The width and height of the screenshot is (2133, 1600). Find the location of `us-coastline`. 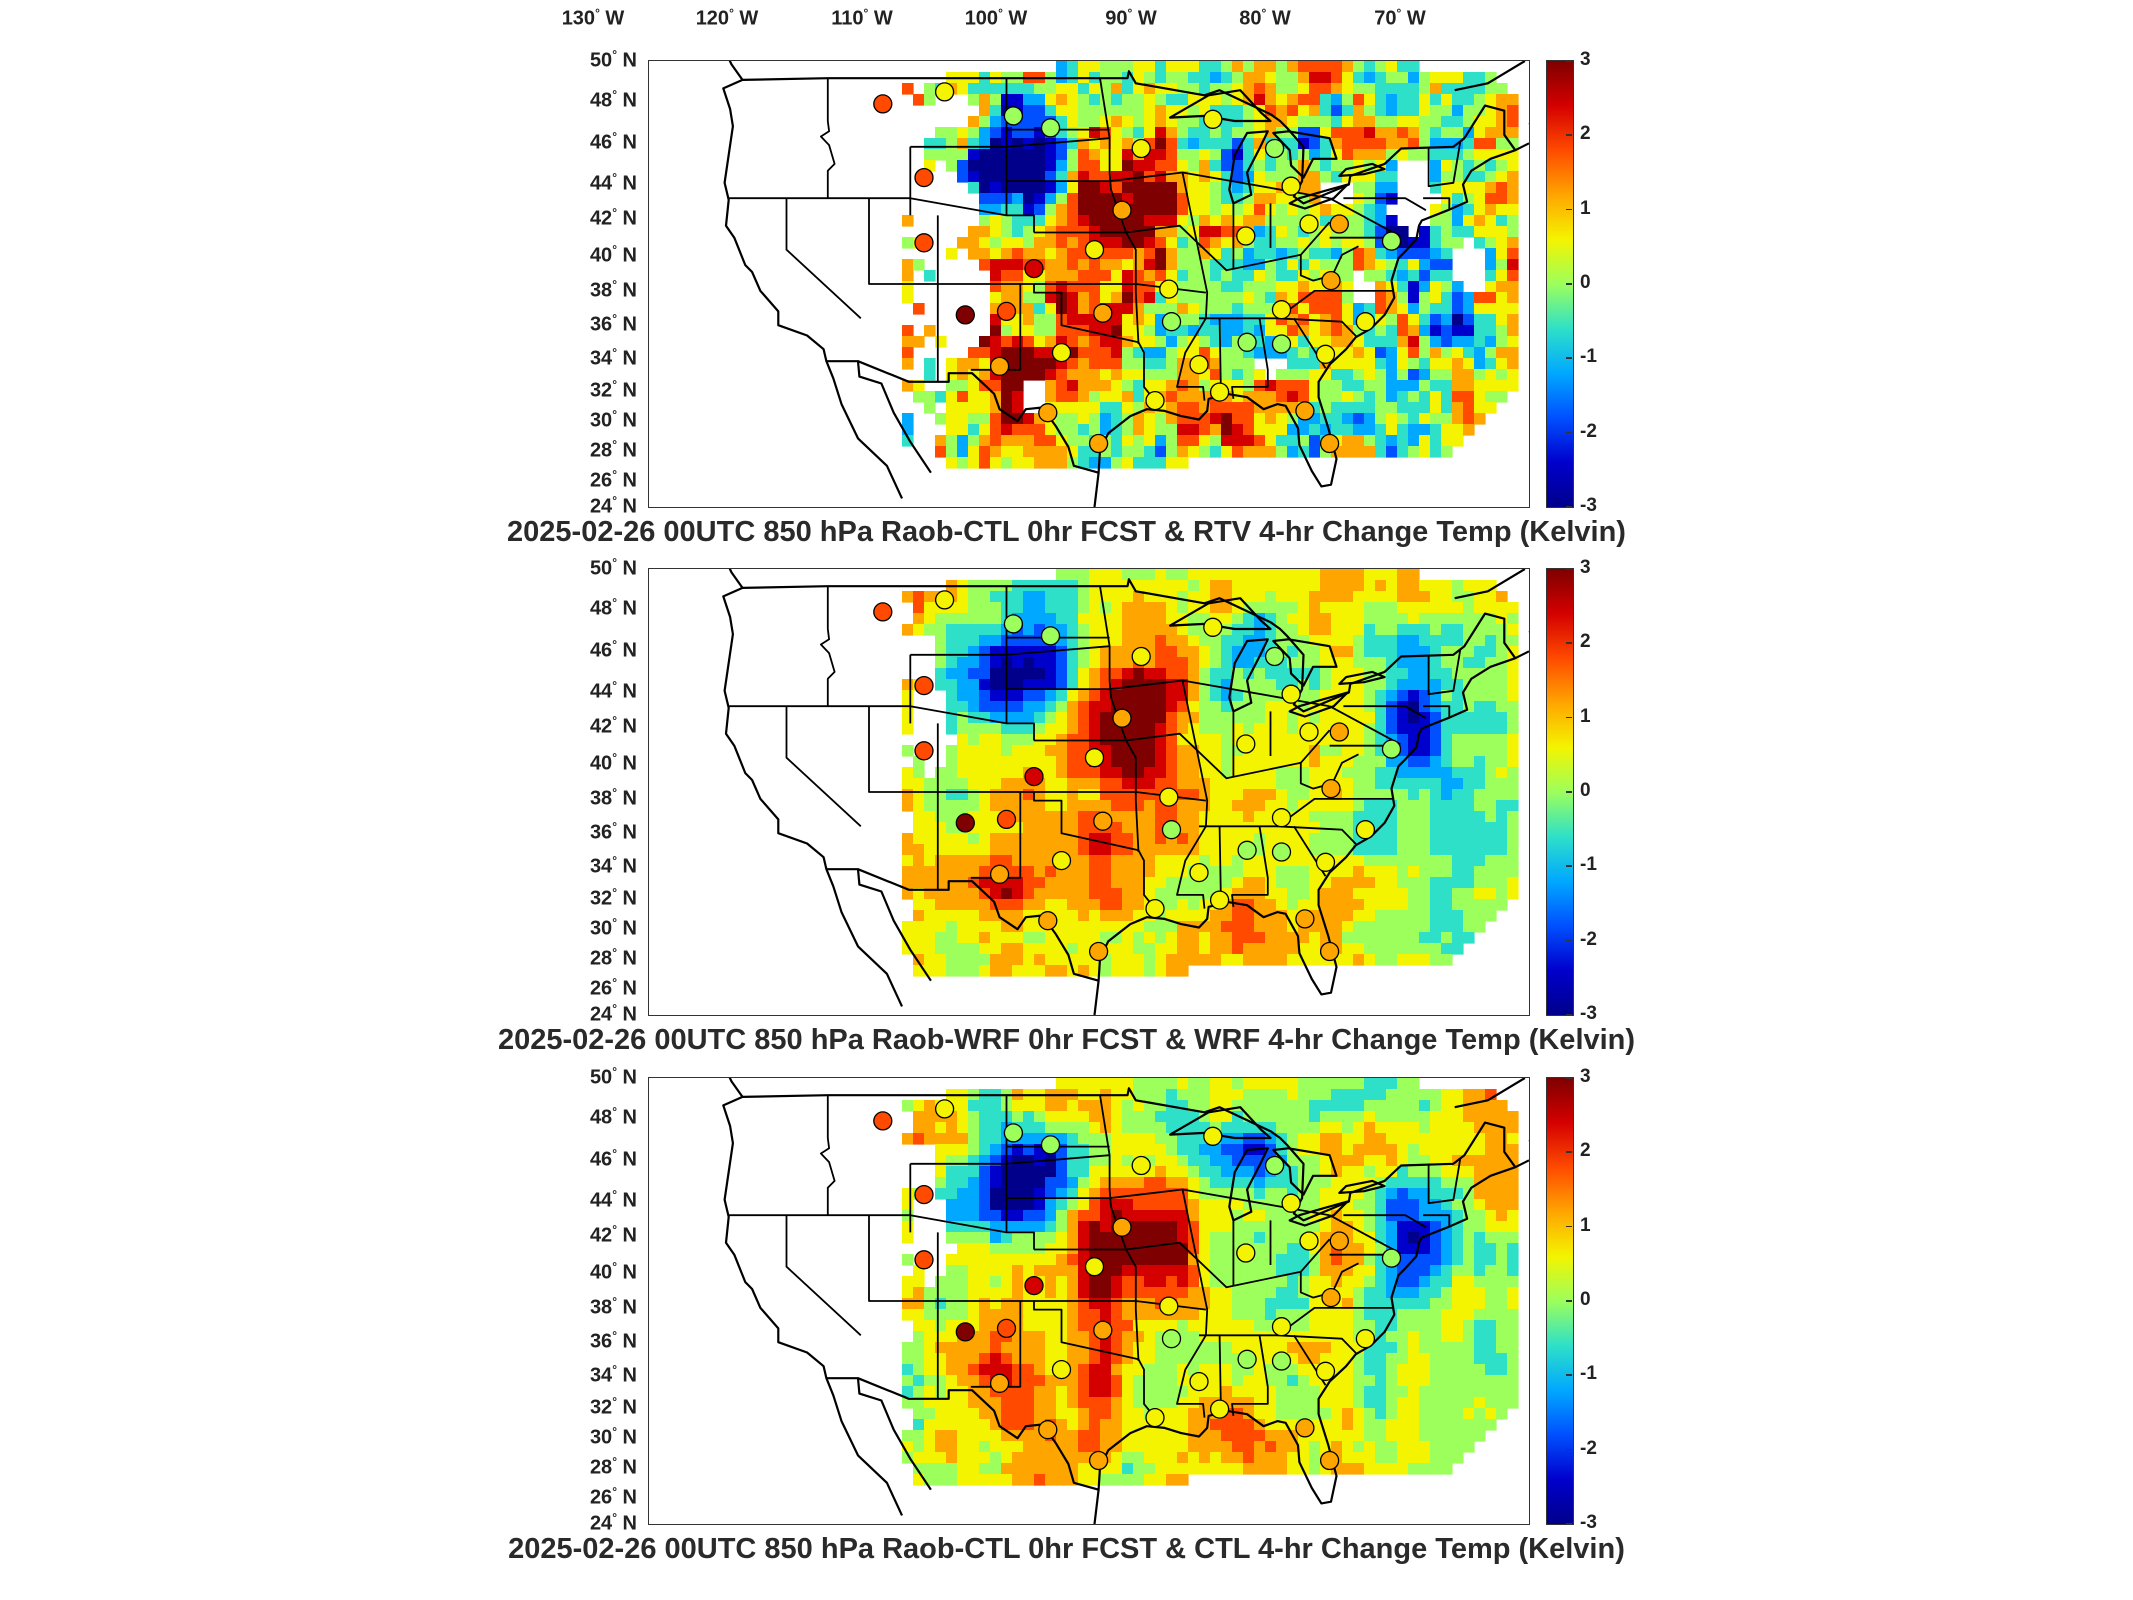

us-coastline is located at coordinates (1119, 1296).